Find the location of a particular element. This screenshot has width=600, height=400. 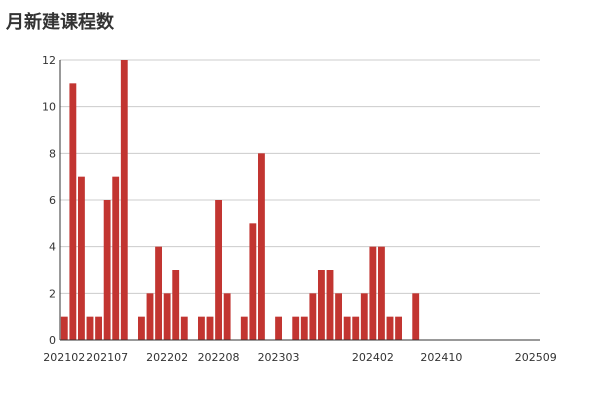

x-tick-label: 202509 is located at coordinates (536, 357).